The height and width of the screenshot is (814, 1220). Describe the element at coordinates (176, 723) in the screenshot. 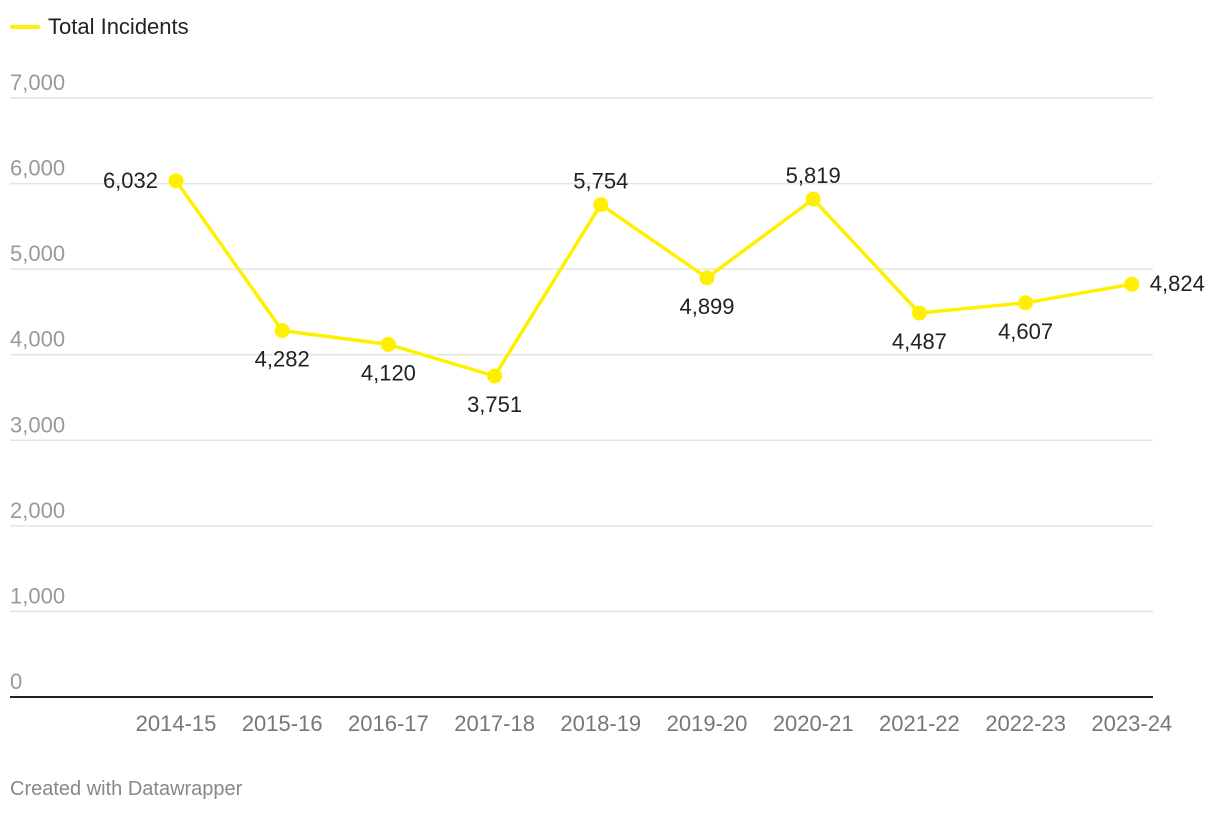

I see `x-tick-label: 2014-15` at that location.